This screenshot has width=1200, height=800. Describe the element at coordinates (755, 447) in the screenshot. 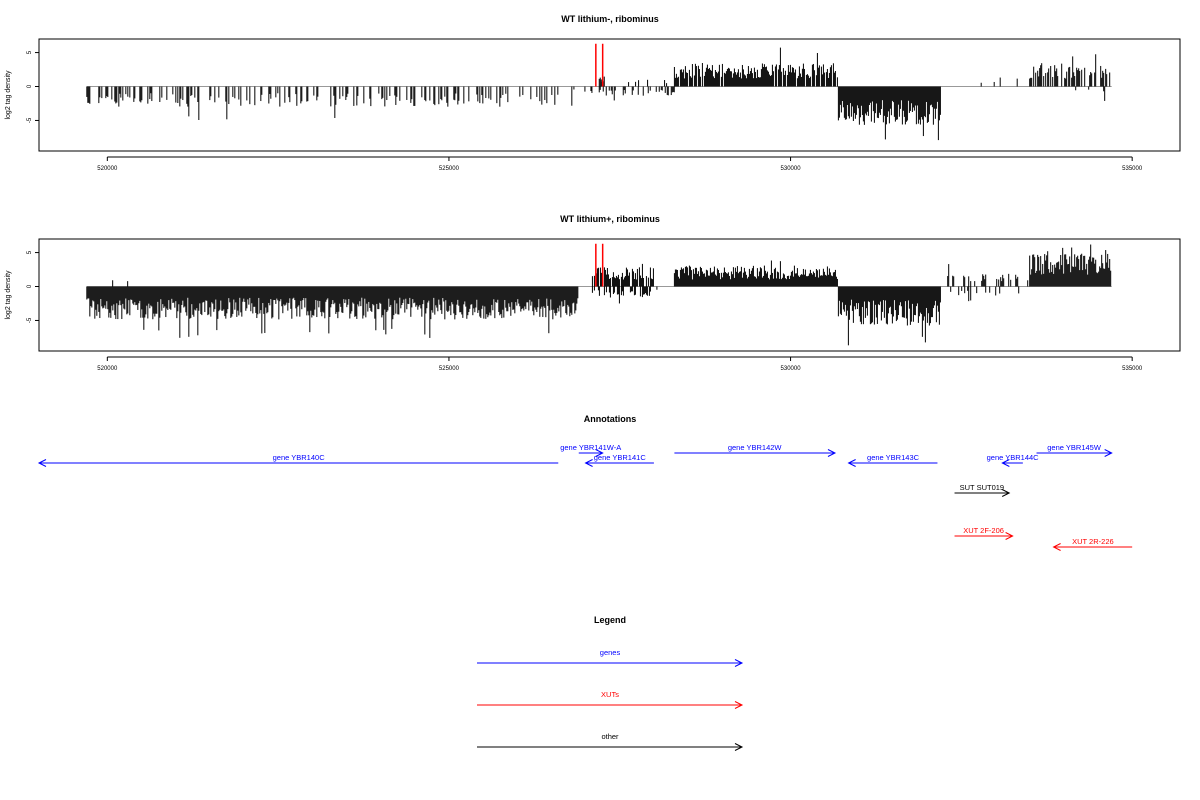

I see `annotation-label: gene YBR142W` at that location.